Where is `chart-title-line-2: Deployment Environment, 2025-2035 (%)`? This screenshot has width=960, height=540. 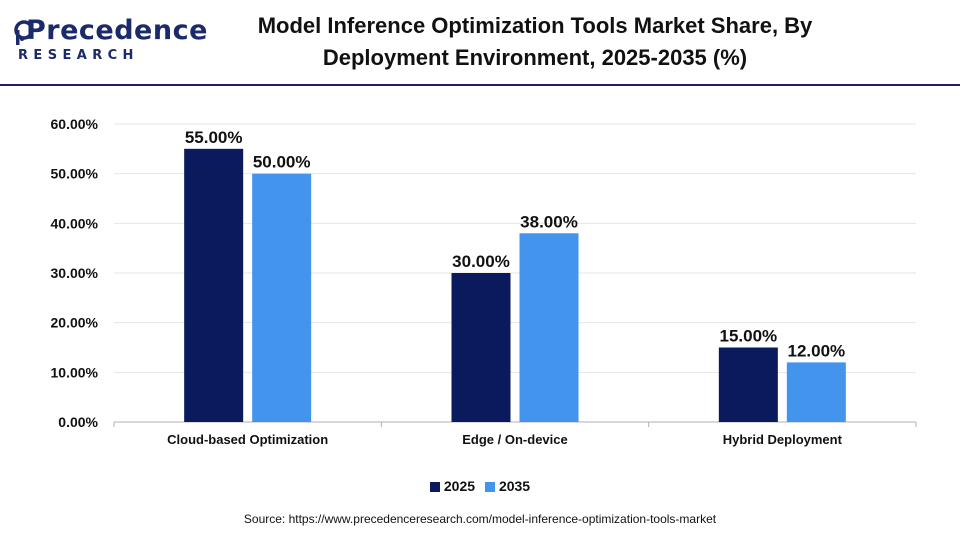
chart-title-line-2: Deployment Environment, 2025-2035 (%) is located at coordinates (535, 57).